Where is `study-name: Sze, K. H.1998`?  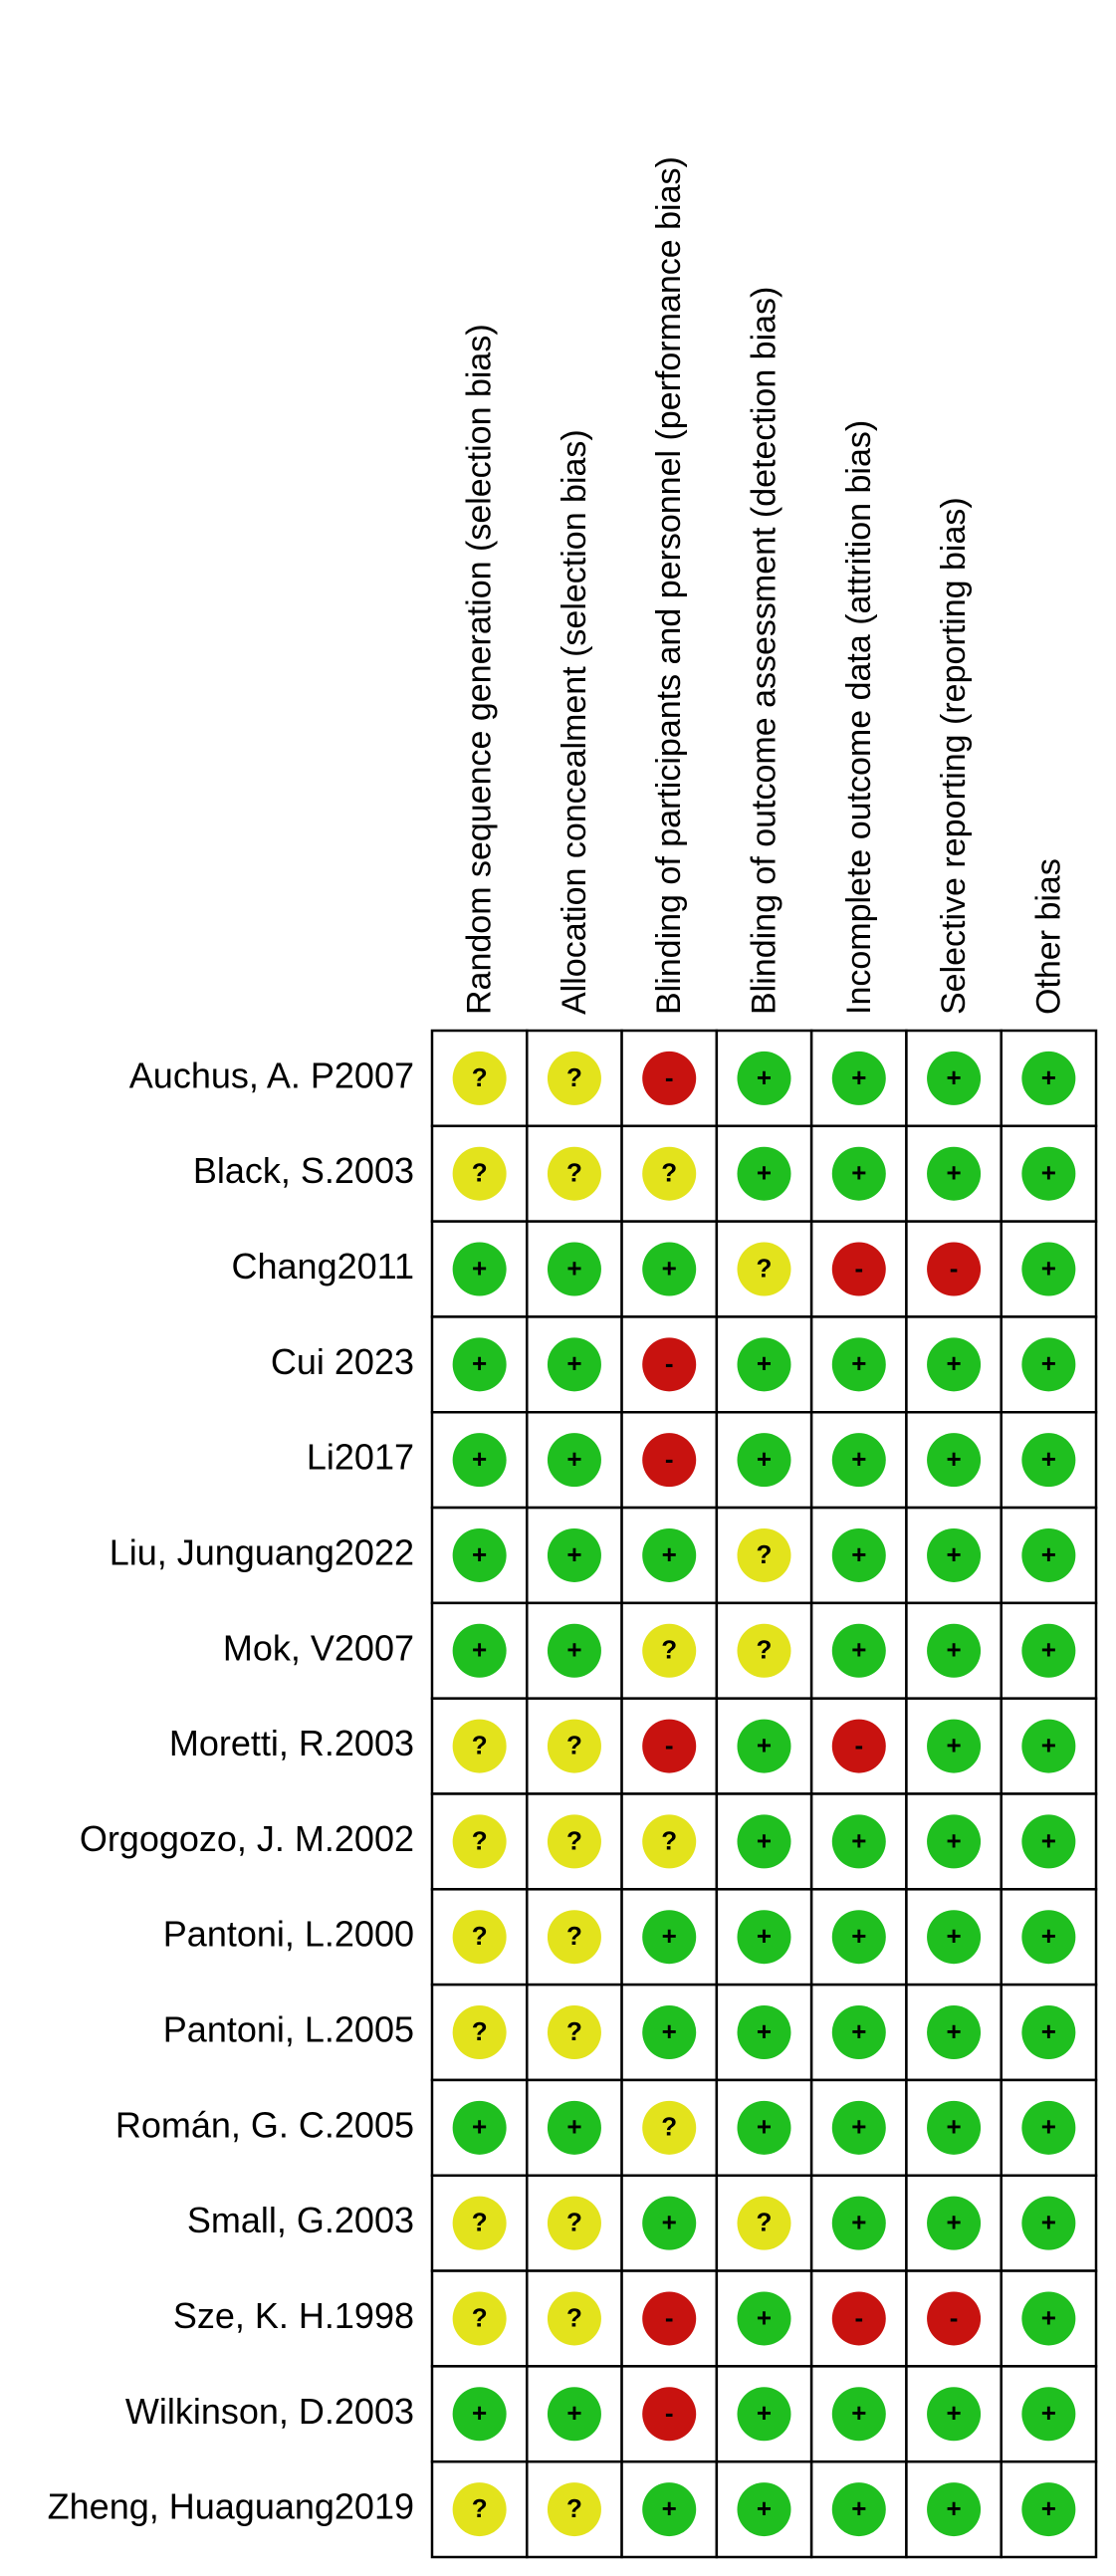 study-name: Sze, K. H.1998 is located at coordinates (294, 2315).